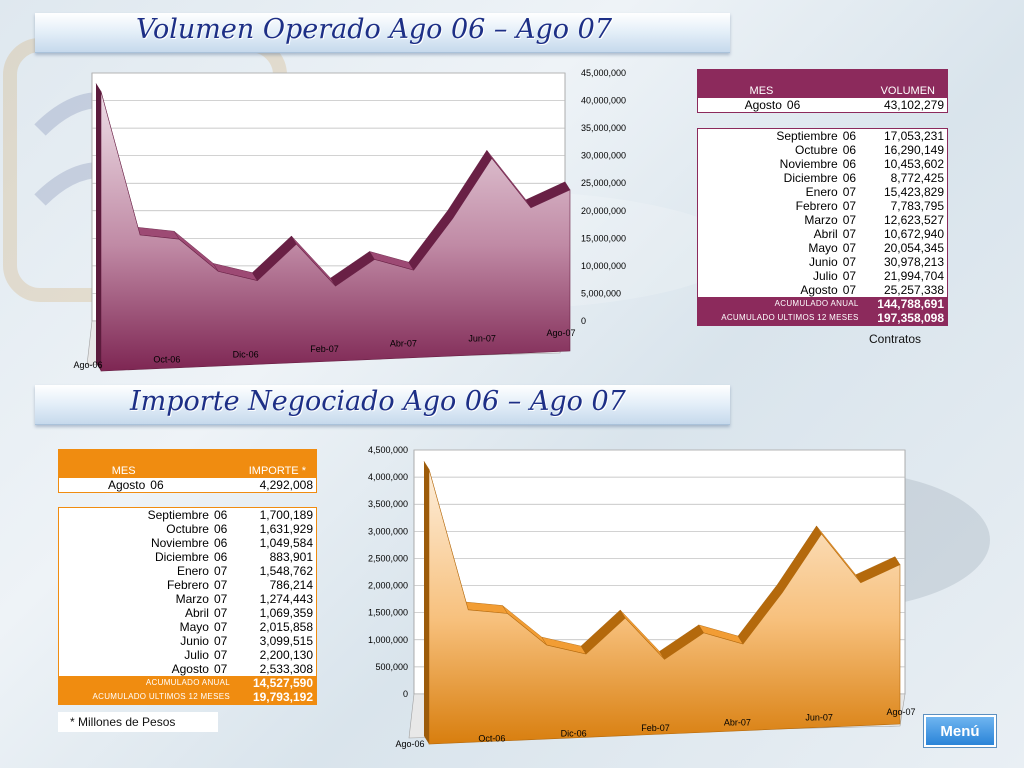 The width and height of the screenshot is (1024, 768). Describe the element at coordinates (822, 318) in the screenshot. I see `volume-table-summary-row: ACUMULADO ULTIMOS 12 MESES 197,358,098` at that location.